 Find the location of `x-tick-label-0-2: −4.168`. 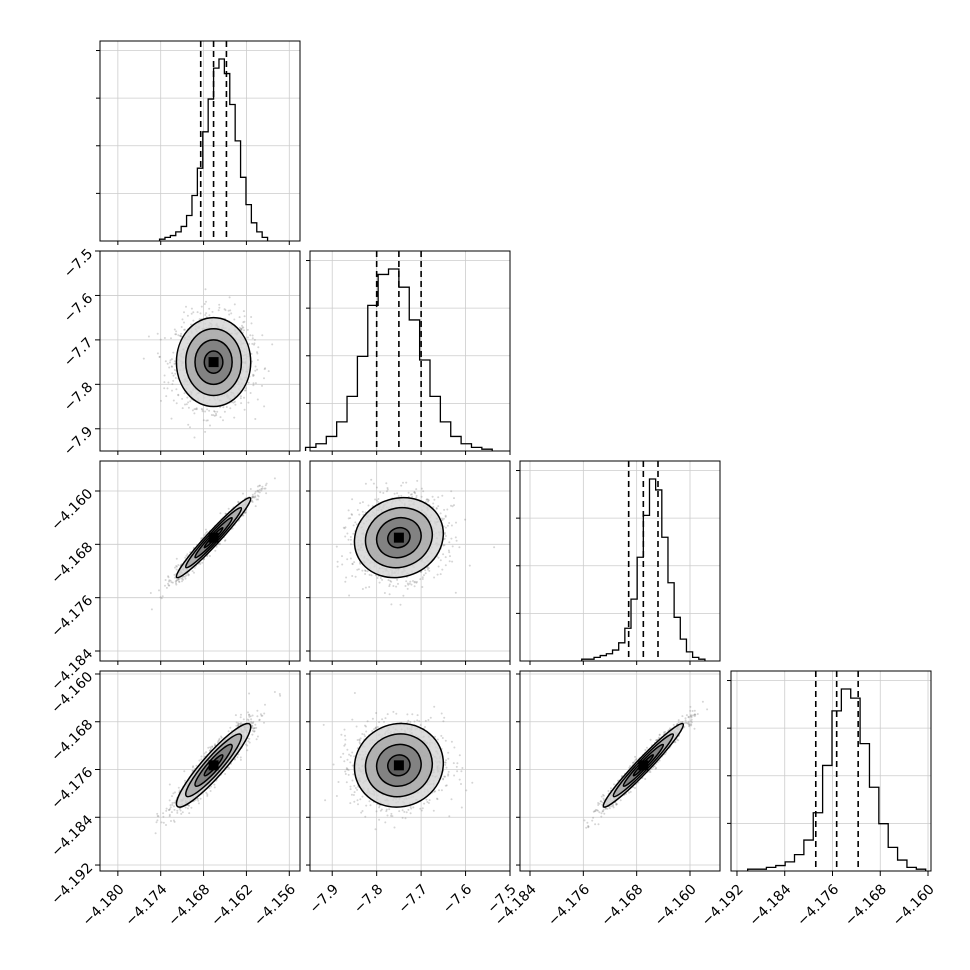

x-tick-label-0-2: −4.168 is located at coordinates (189, 905).